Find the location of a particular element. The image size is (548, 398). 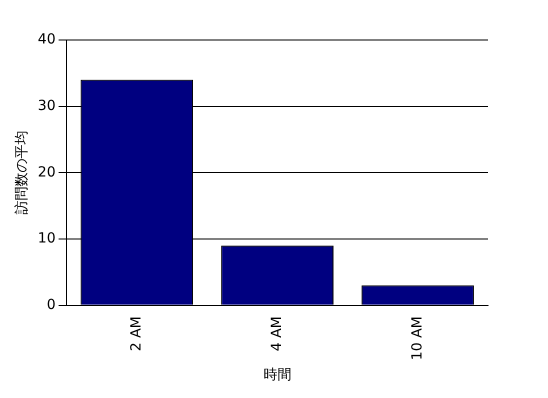

y-tick-label: 30 is located at coordinates (47, 106).